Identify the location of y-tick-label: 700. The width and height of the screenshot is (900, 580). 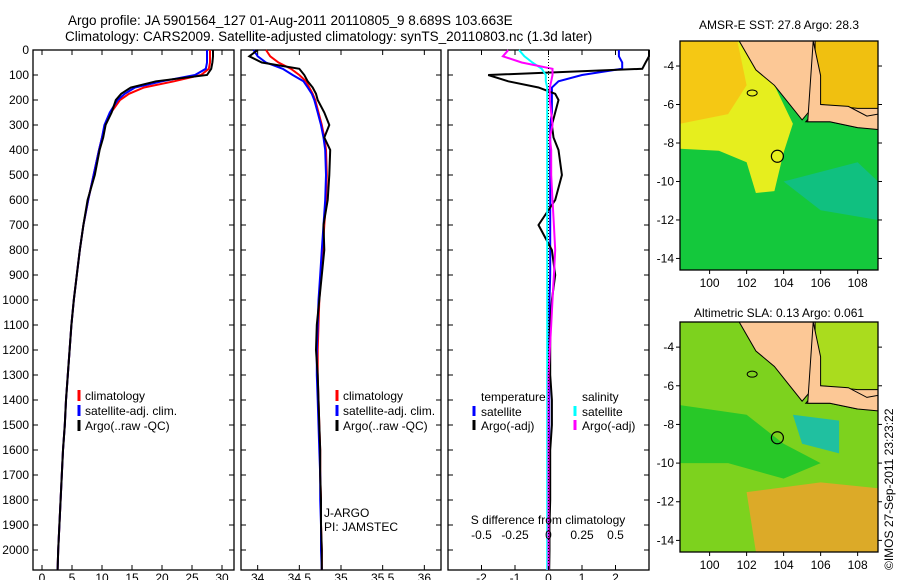
(19, 225).